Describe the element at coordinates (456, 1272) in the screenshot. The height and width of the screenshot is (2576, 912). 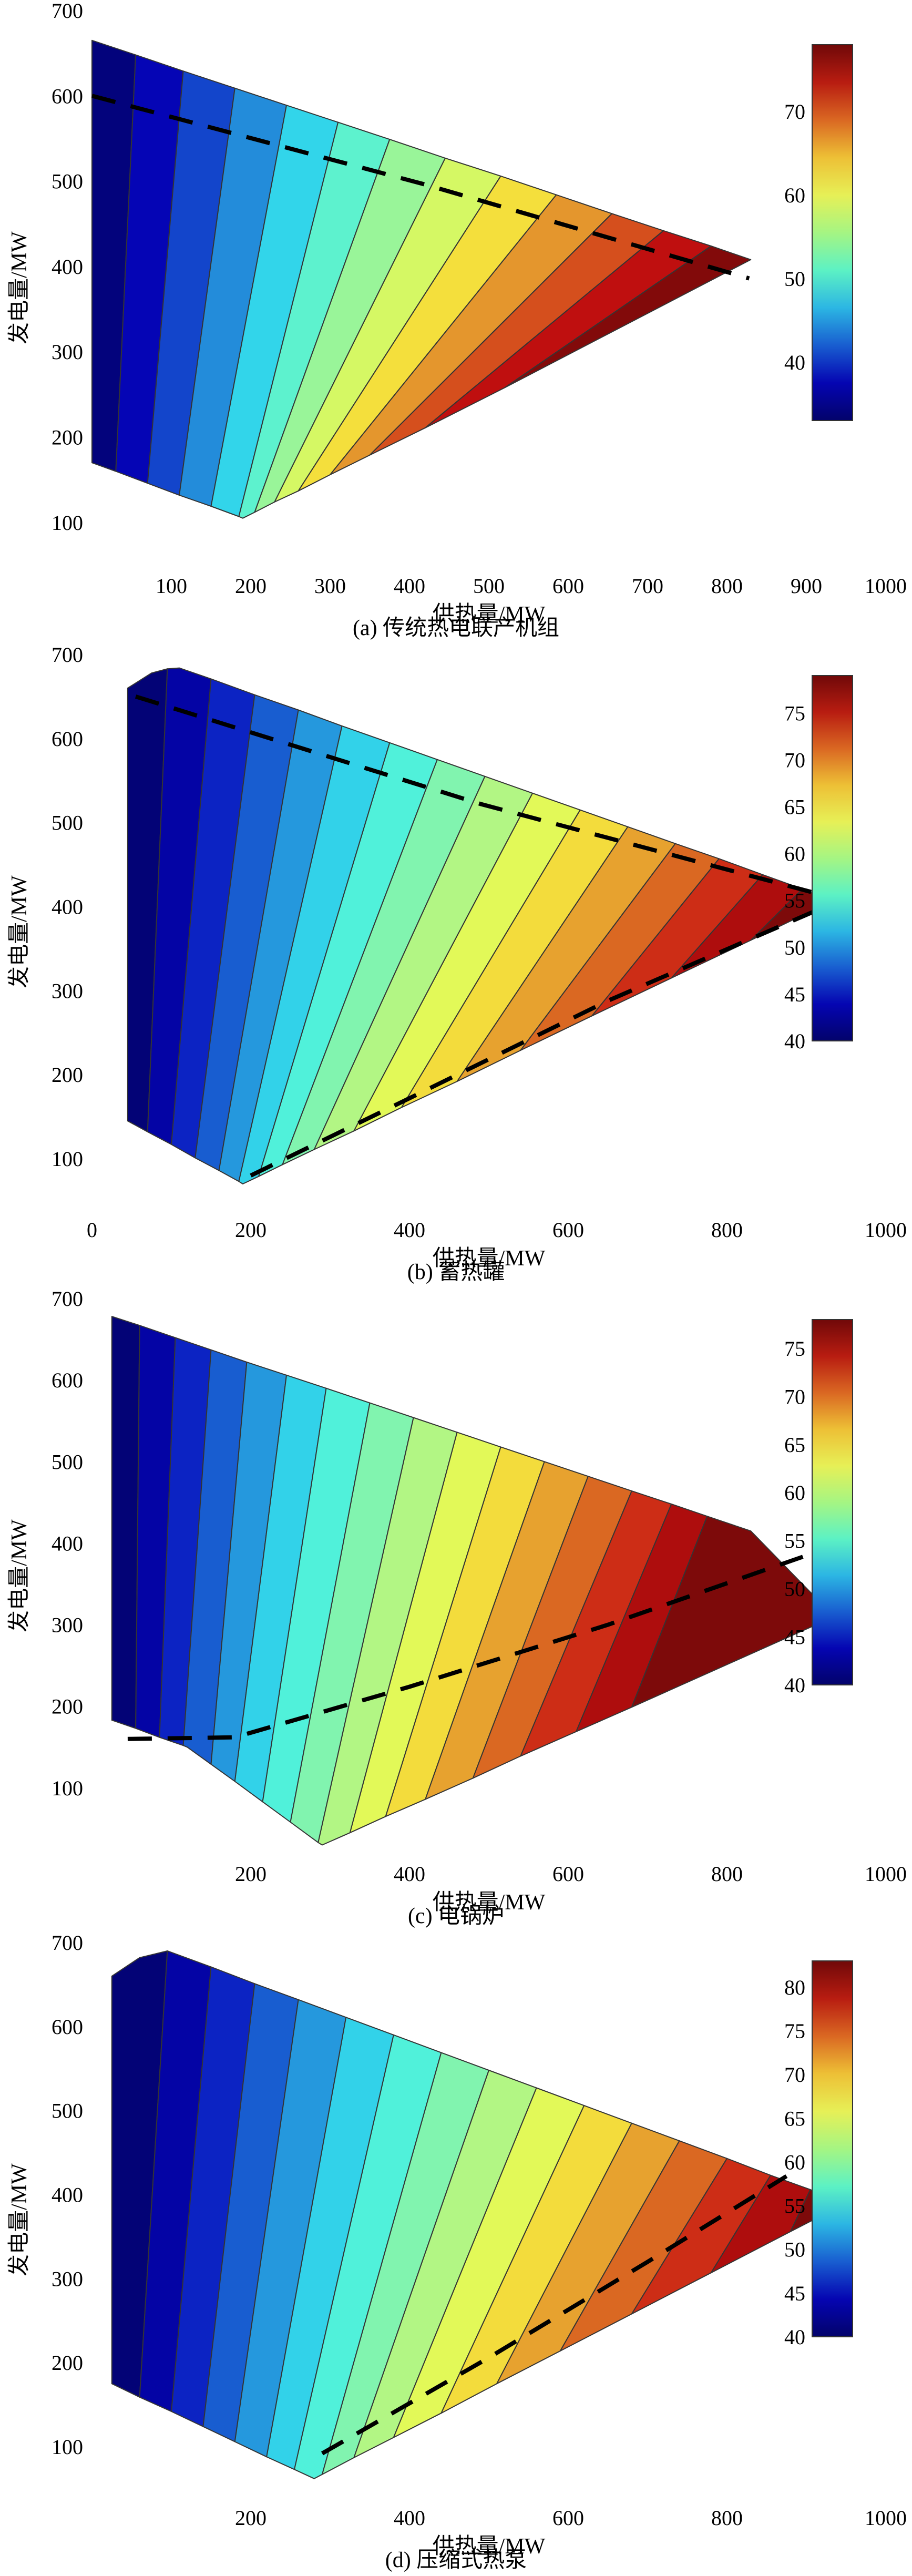
I see `chart-caption-b: (b) 蓄热罐` at that location.